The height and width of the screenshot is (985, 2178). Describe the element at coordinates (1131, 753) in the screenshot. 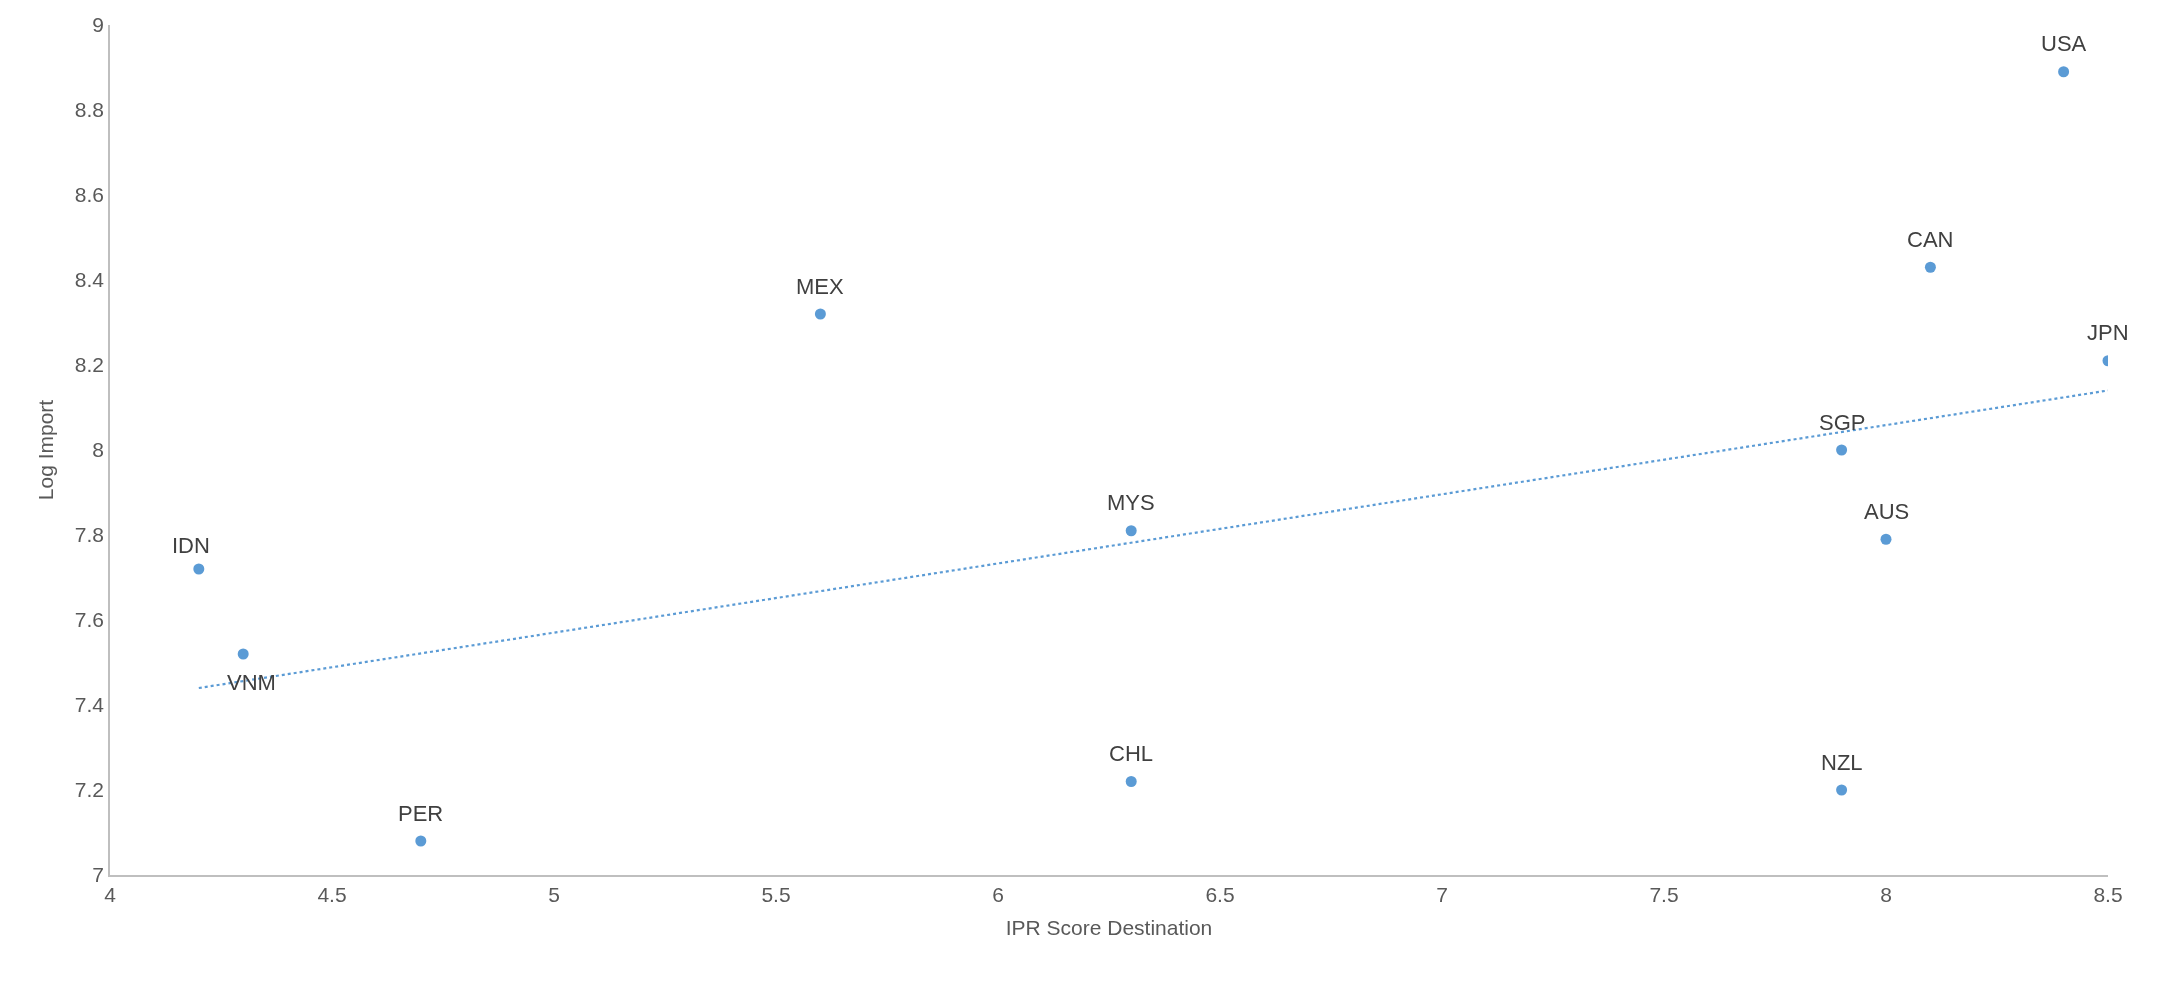

I see `annotation: CHL` at that location.